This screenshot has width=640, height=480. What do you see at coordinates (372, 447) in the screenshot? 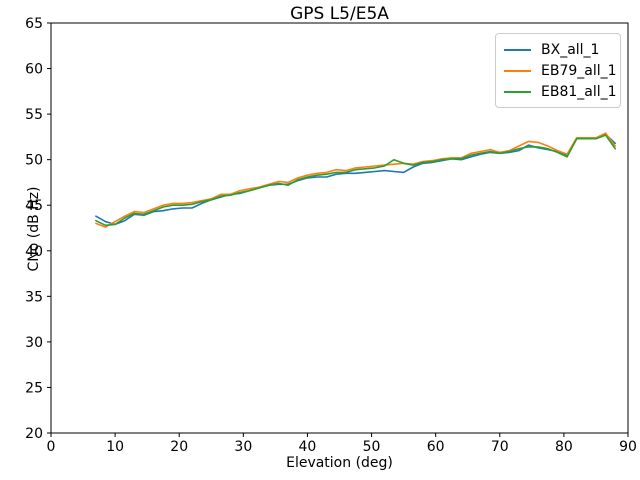
I see `x-tick-label: 50` at bounding box center [372, 447].